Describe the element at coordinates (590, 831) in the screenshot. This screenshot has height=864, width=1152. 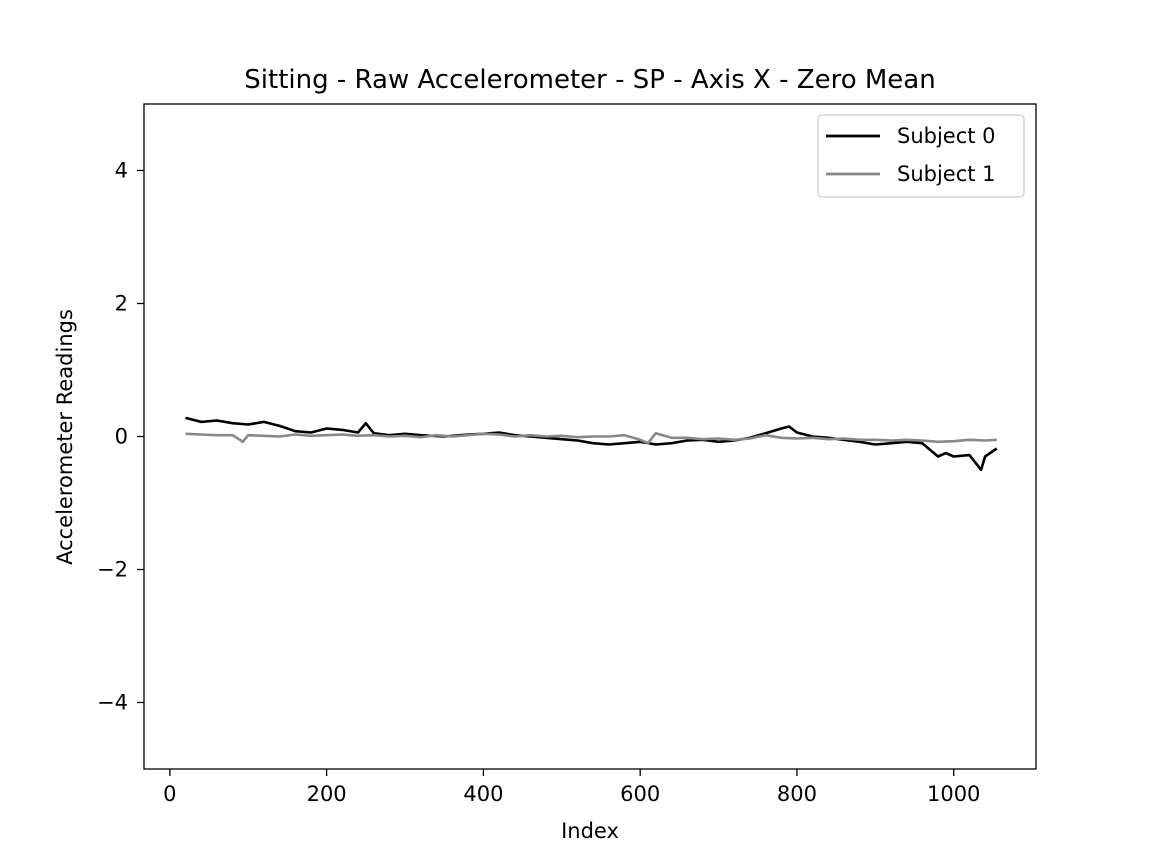
I see `x-axis-label: Index` at that location.